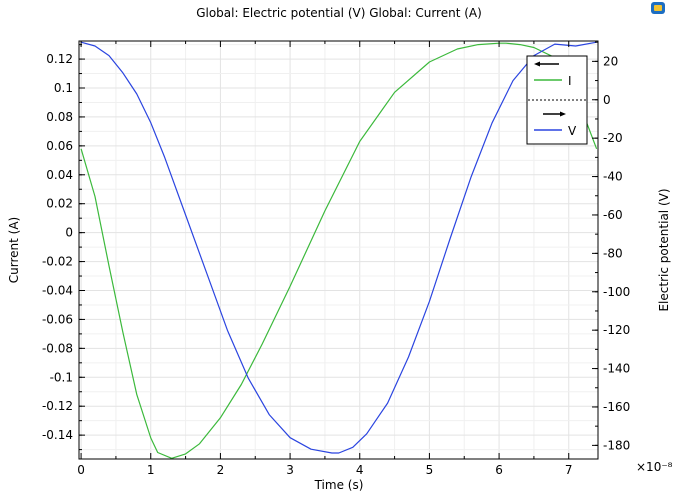  What do you see at coordinates (572, 131) in the screenshot?
I see `legend-label-v: V` at bounding box center [572, 131].